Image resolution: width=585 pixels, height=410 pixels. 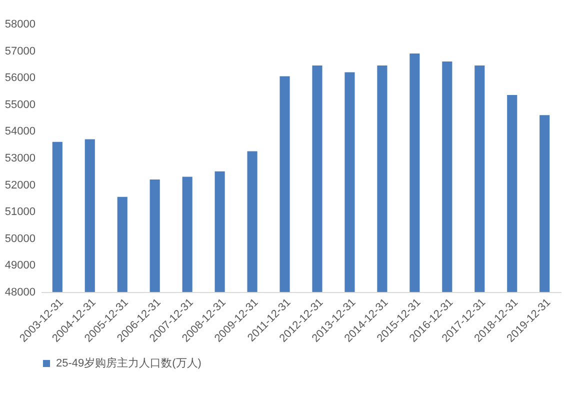 I want to click on y-tick-label: 56000, so click(x=20, y=78).